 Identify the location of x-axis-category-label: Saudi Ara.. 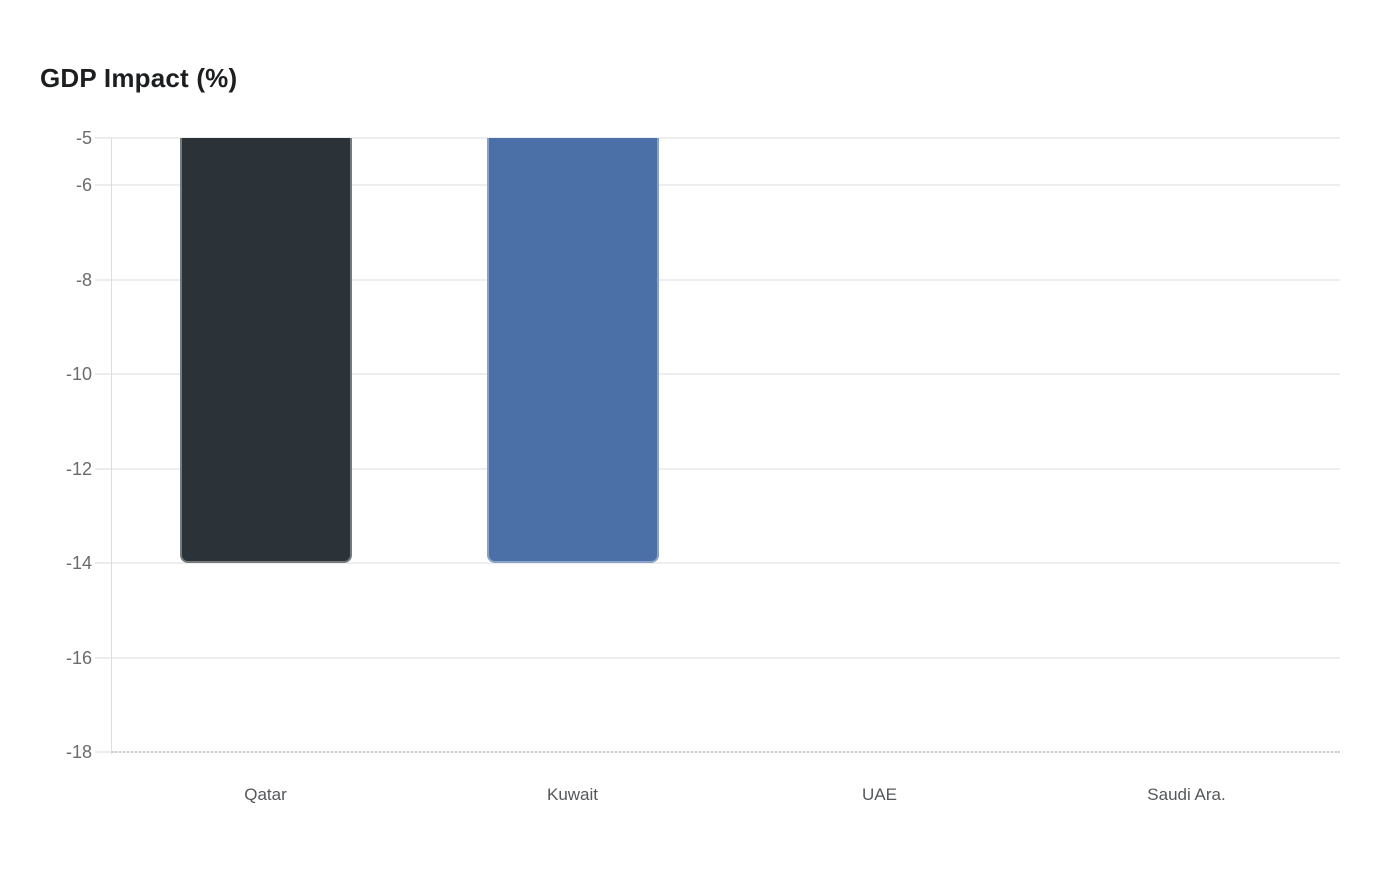
(1186, 794).